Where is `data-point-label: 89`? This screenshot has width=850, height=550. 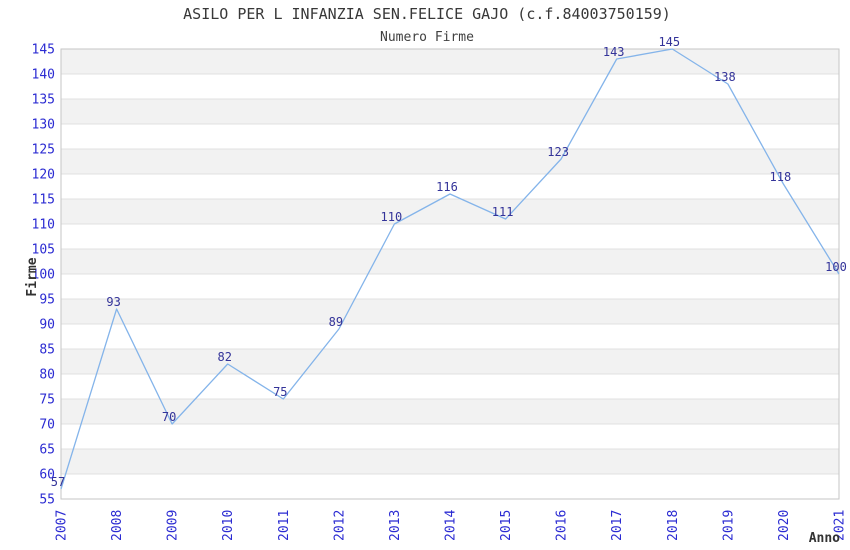
data-point-label: 89 is located at coordinates (336, 322).